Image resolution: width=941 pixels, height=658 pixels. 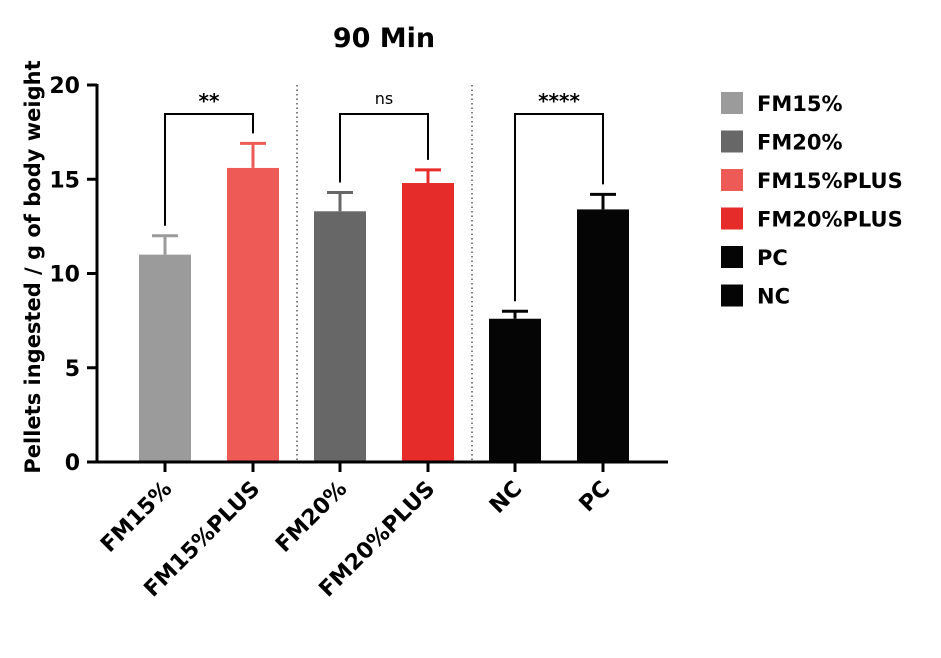 What do you see at coordinates (800, 143) in the screenshot?
I see `legend-label-2: FM20%` at bounding box center [800, 143].